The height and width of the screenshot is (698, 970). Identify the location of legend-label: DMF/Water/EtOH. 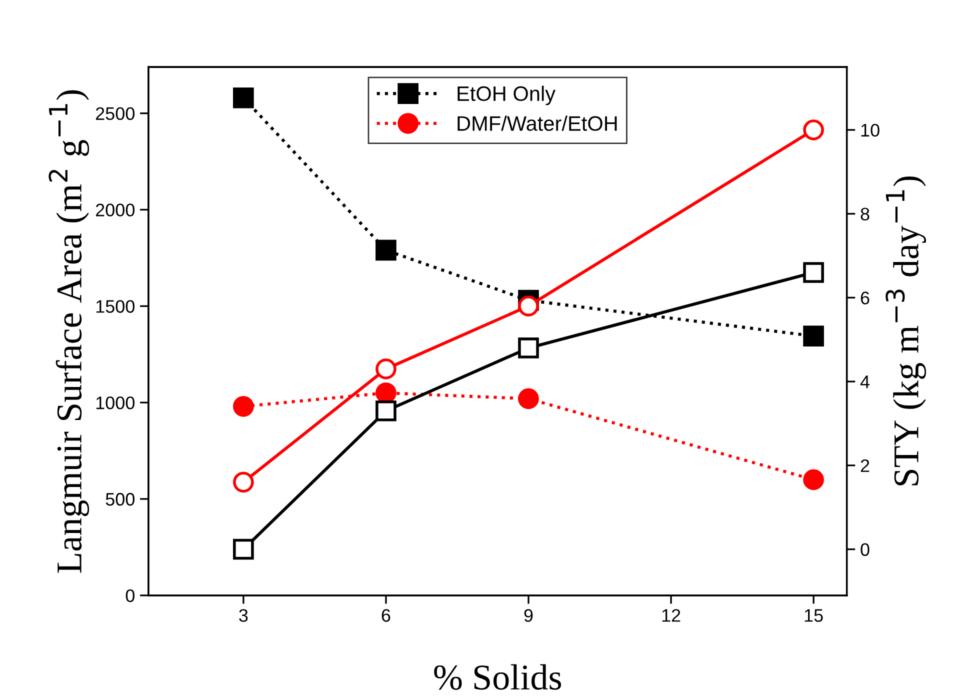
(537, 123).